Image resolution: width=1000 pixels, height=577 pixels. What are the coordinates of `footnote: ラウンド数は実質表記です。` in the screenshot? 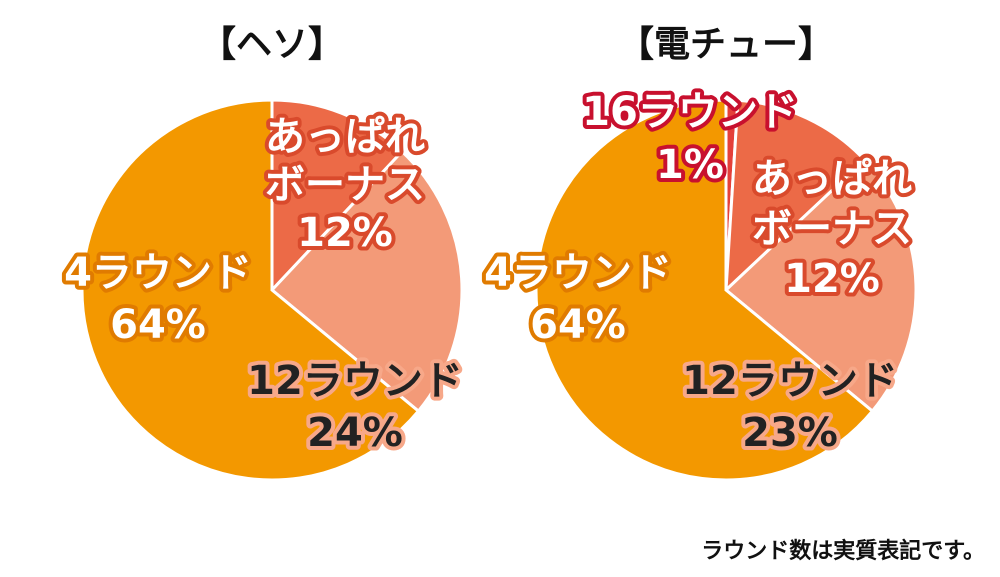 It's located at (843, 551).